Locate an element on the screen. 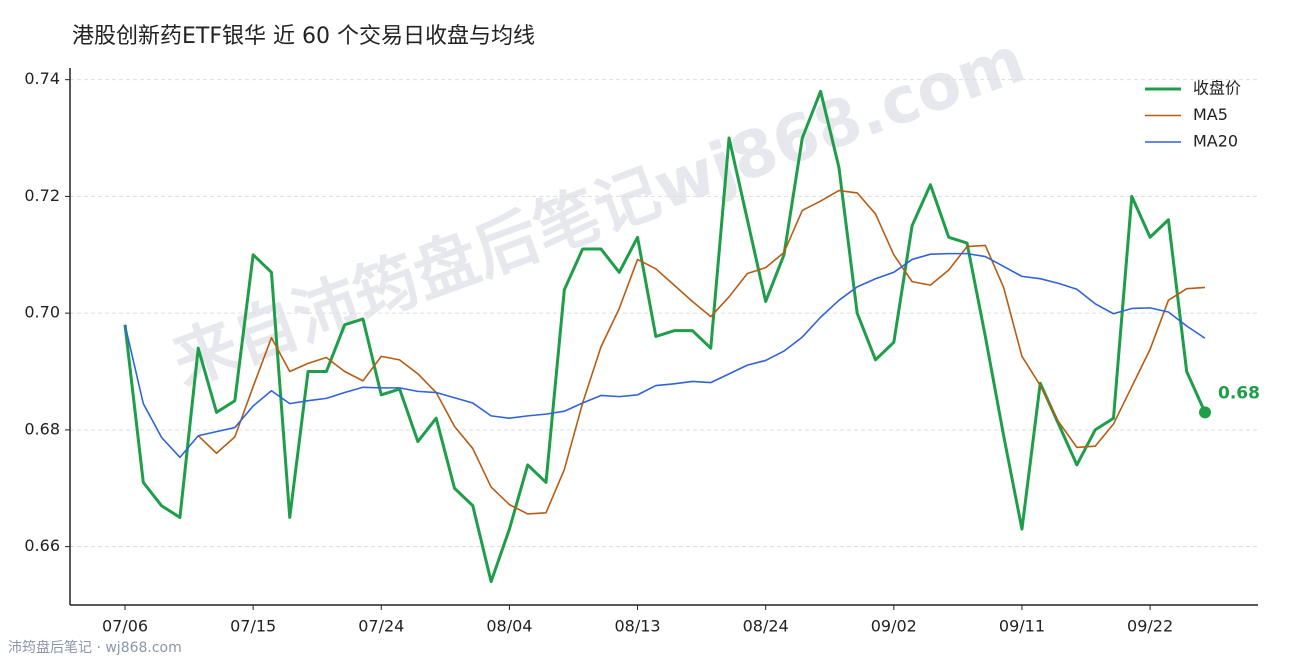 The width and height of the screenshot is (1290, 660). legend-label: 收盘价 is located at coordinates (1217, 88).